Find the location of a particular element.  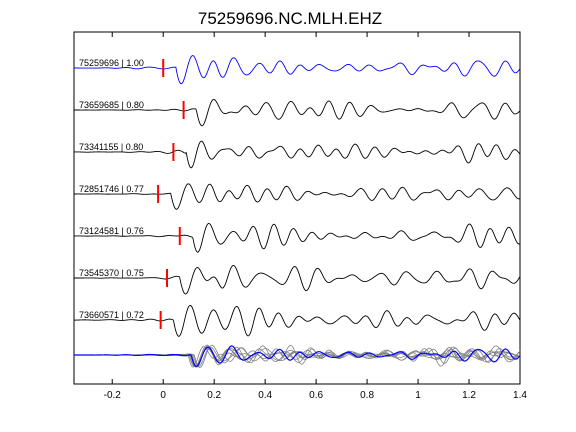

x-tick-label: 0.6 is located at coordinates (316, 395).